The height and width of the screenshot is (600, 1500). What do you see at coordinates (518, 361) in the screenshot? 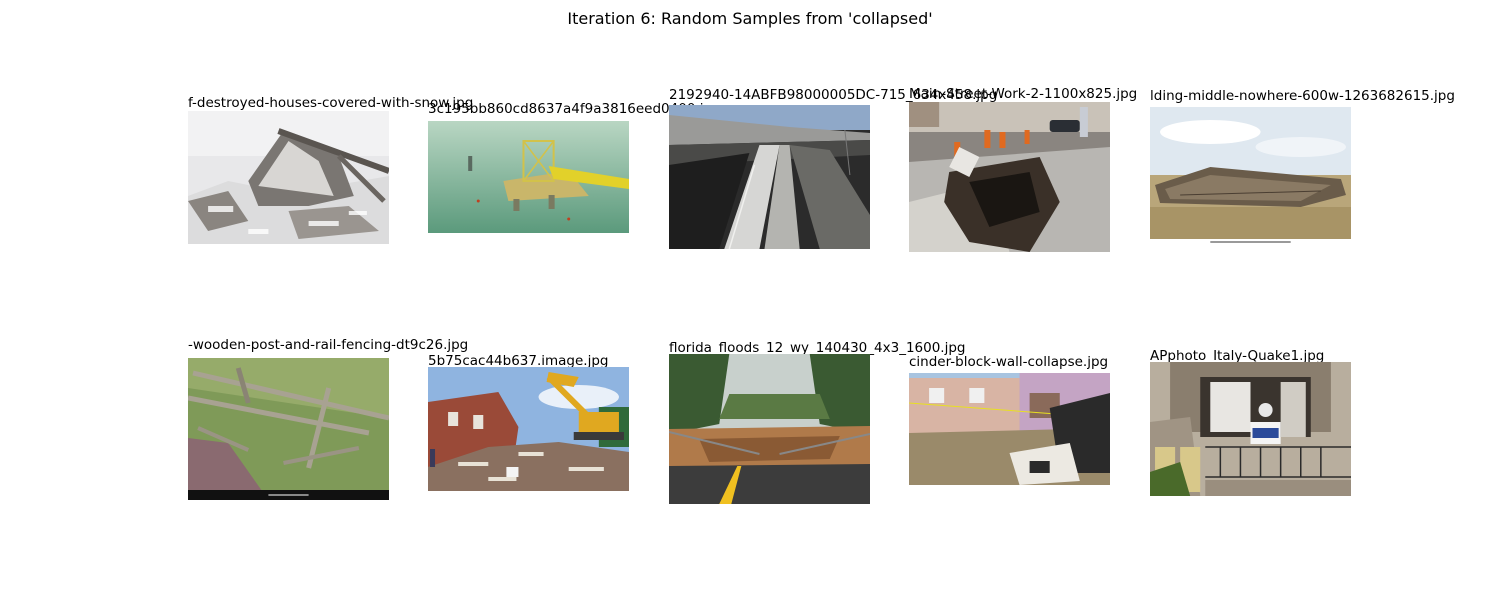
I see `sample-caption: 5b75cac44b637.image.jpg` at bounding box center [518, 361].